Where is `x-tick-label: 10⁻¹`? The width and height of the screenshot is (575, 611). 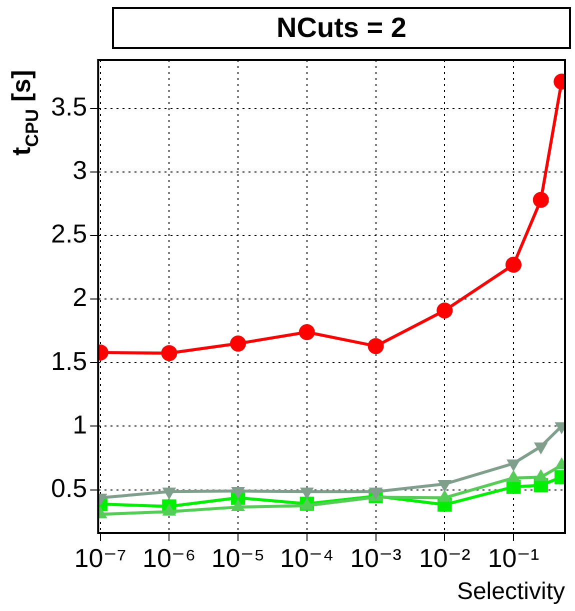 x-tick-label: 10⁻¹ is located at coordinates (514, 557).